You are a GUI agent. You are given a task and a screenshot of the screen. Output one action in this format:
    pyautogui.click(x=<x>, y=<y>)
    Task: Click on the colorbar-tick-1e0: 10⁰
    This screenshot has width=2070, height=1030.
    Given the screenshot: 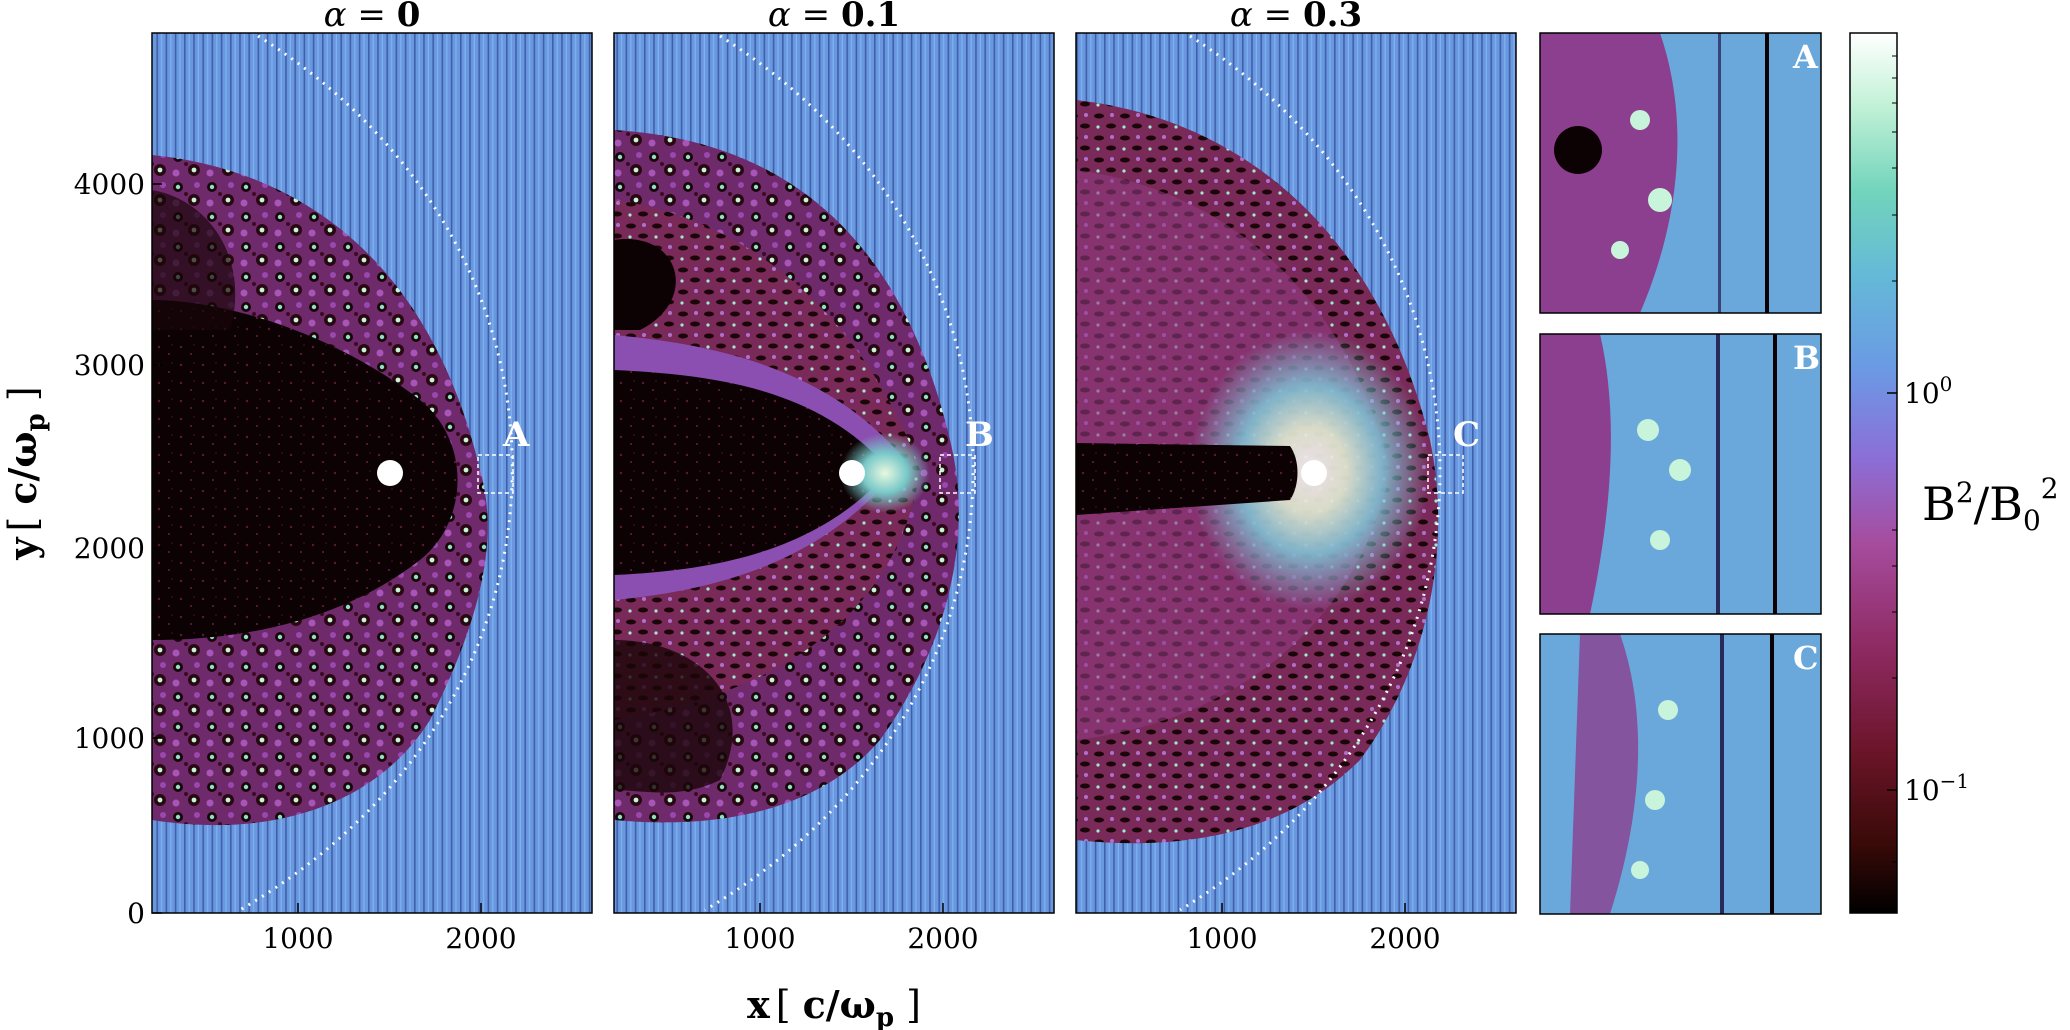 What is the action you would take?
    pyautogui.click(x=1928, y=391)
    